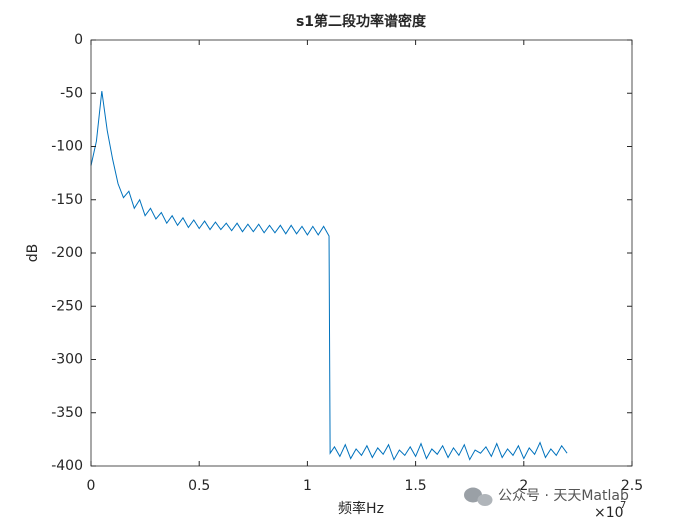 The width and height of the screenshot is (700, 529). Describe the element at coordinates (523, 486) in the screenshot. I see `x-tick-label: 2` at that location.